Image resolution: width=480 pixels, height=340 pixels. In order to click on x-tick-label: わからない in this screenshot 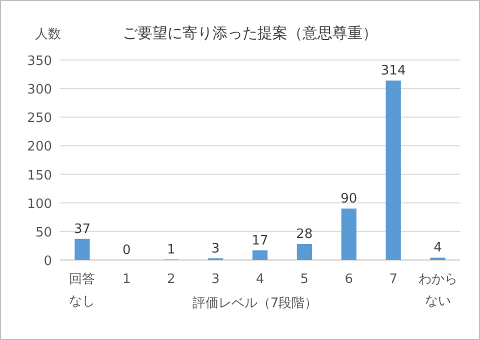, I will do `click(438, 290)`.